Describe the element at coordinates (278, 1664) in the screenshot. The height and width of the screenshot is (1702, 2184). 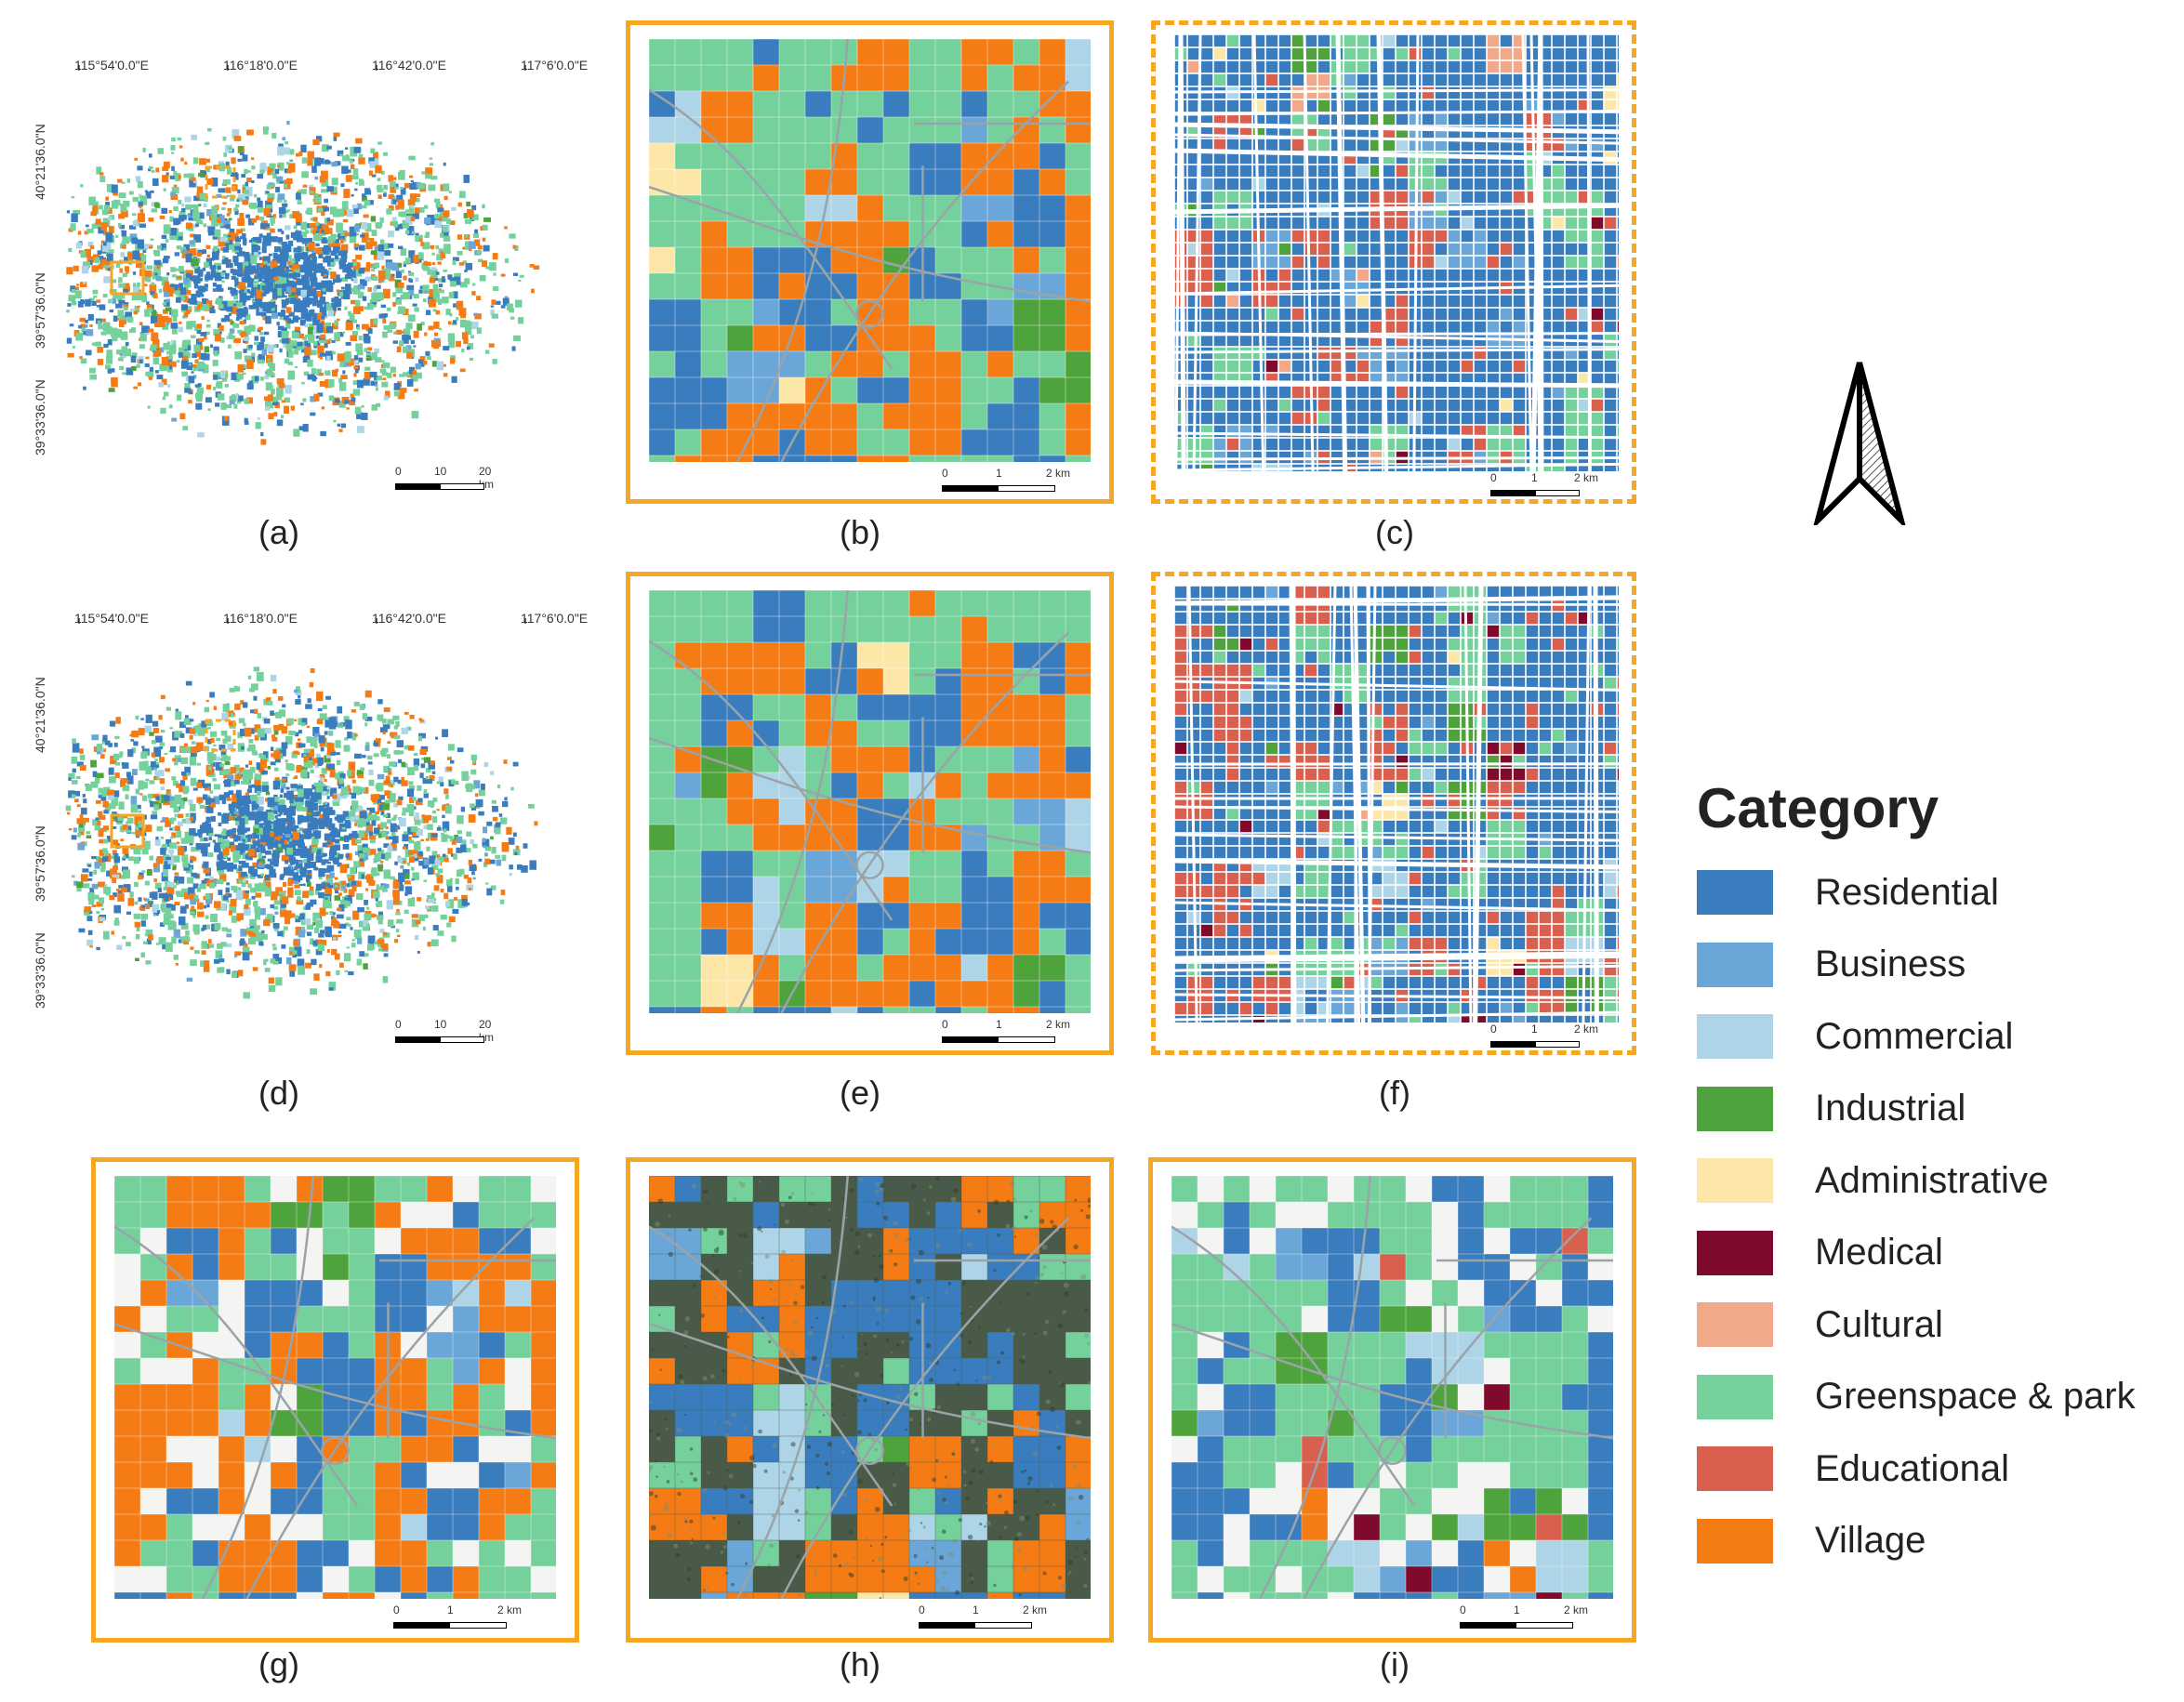
I see `panel-caption: (g)` at that location.